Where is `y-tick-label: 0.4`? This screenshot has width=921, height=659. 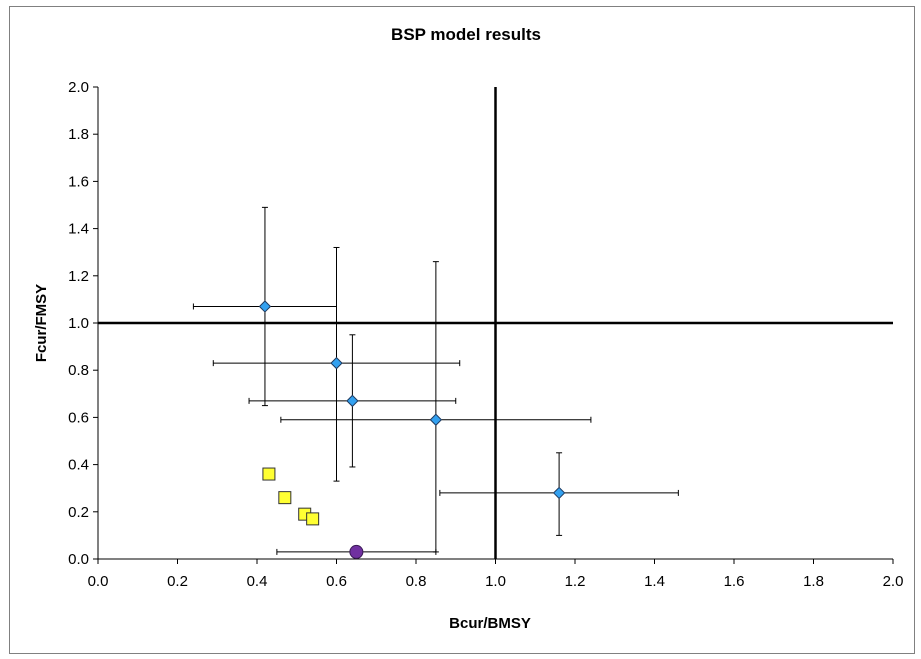
y-tick-label: 0.4 is located at coordinates (78, 465).